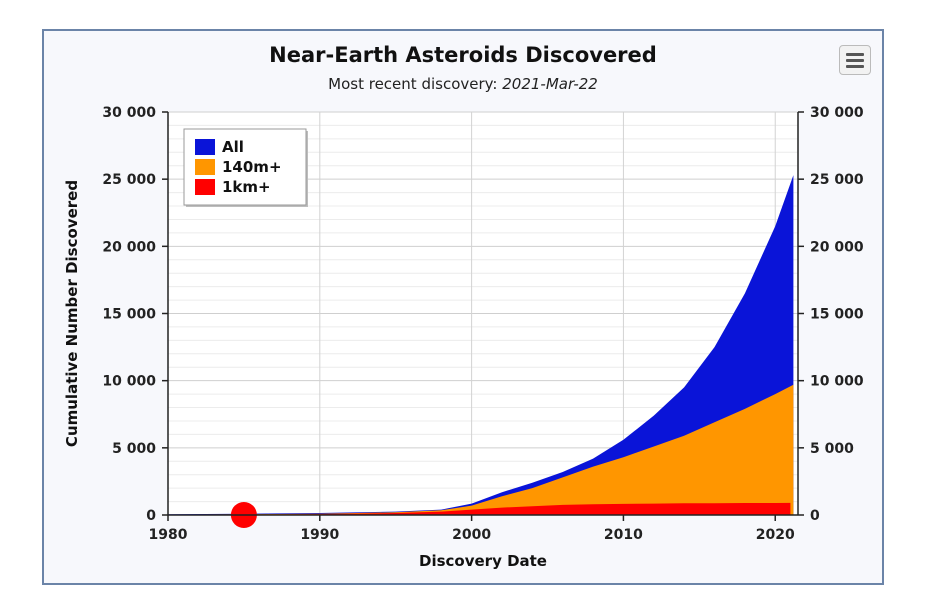  Describe the element at coordinates (483, 561) in the screenshot. I see `x-axis-title: Discovery Date` at that location.